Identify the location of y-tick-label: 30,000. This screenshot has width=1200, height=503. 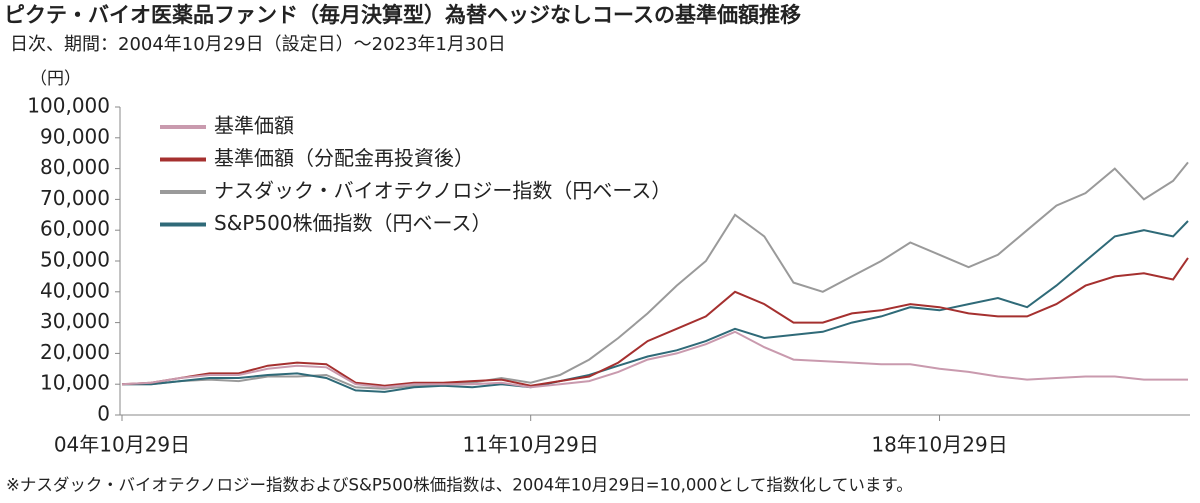
(75, 321).